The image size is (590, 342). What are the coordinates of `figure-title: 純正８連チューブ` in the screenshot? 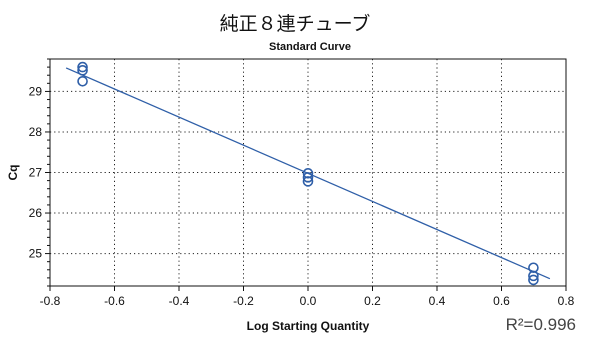 It's located at (295, 24).